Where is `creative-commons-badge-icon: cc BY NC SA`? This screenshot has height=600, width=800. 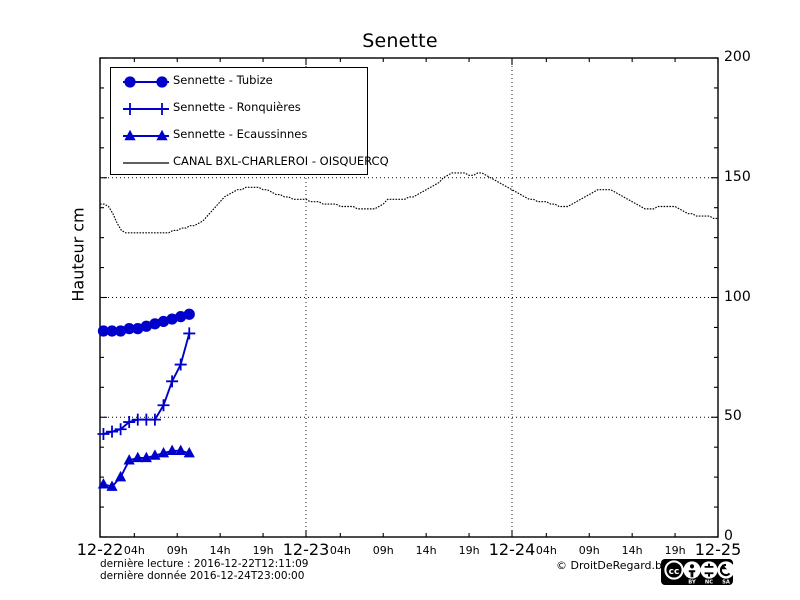 creative-commons-badge-icon: cc BY NC SA is located at coordinates (697, 572).